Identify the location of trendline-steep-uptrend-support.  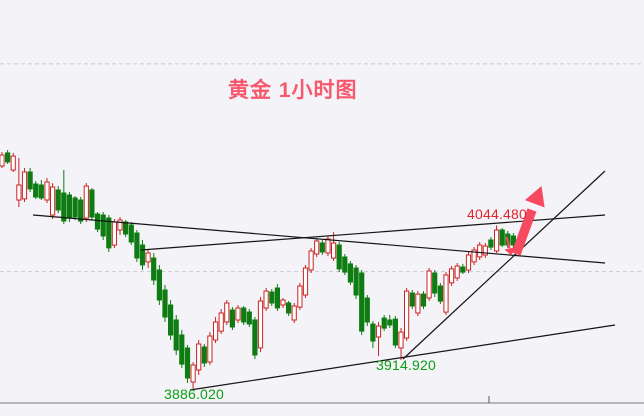
(504, 265).